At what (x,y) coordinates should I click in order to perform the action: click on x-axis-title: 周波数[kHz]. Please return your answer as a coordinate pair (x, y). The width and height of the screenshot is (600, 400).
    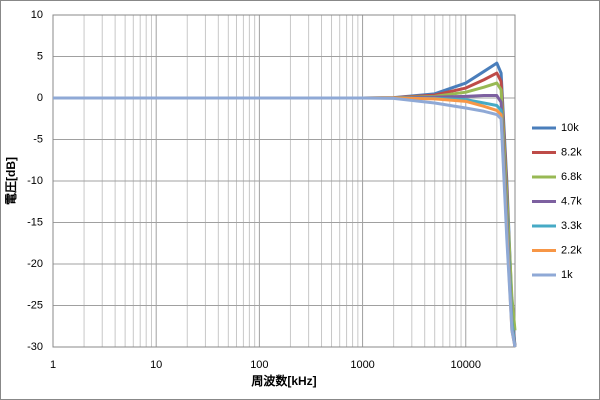
    Looking at the image, I should click on (283, 380).